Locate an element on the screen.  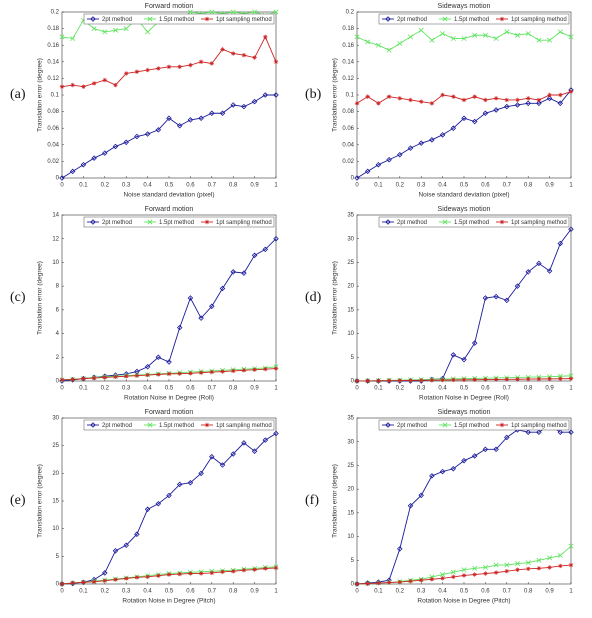
x-tick-label: 1 is located at coordinates (276, 592).